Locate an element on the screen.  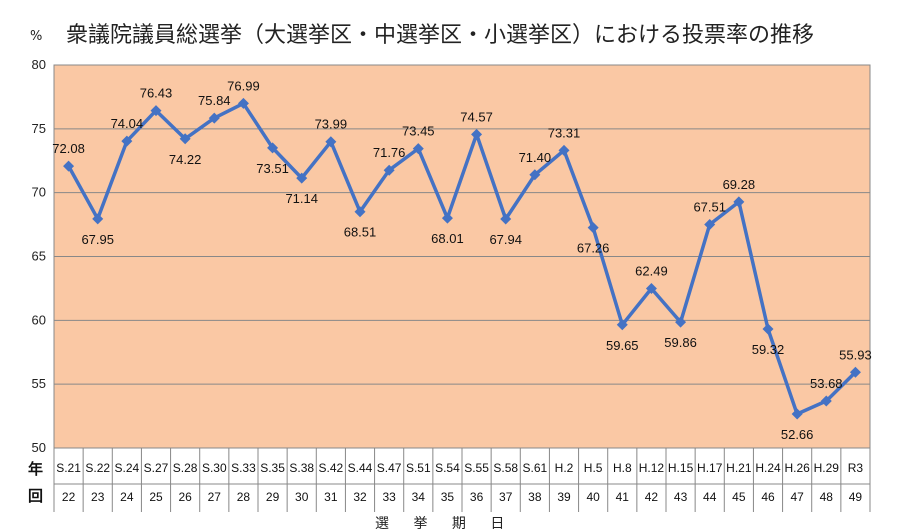
data-value-label: 76.99 is located at coordinates (243, 85).